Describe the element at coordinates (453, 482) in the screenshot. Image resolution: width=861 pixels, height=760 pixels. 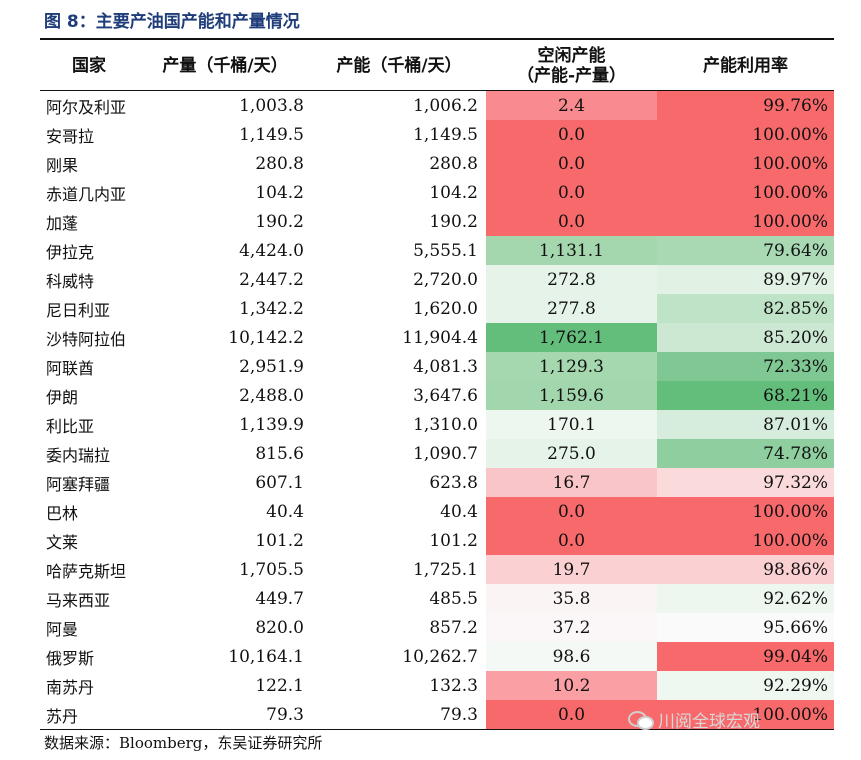
I see `cell-capacity: 623.8` at that location.